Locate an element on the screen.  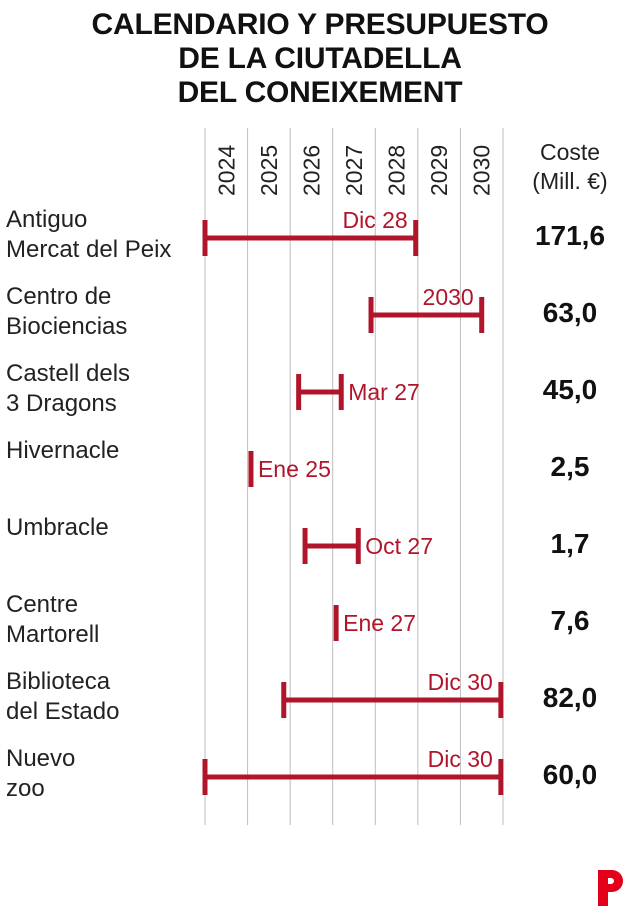
p-logo-shape is located at coordinates (610, 888).